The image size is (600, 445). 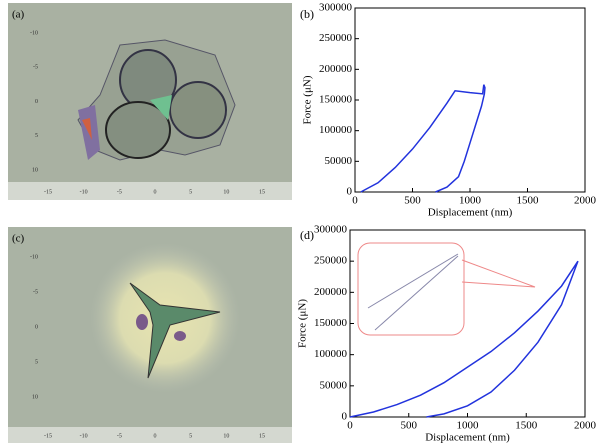 I want to click on panel-label: (c), so click(x=18, y=239).